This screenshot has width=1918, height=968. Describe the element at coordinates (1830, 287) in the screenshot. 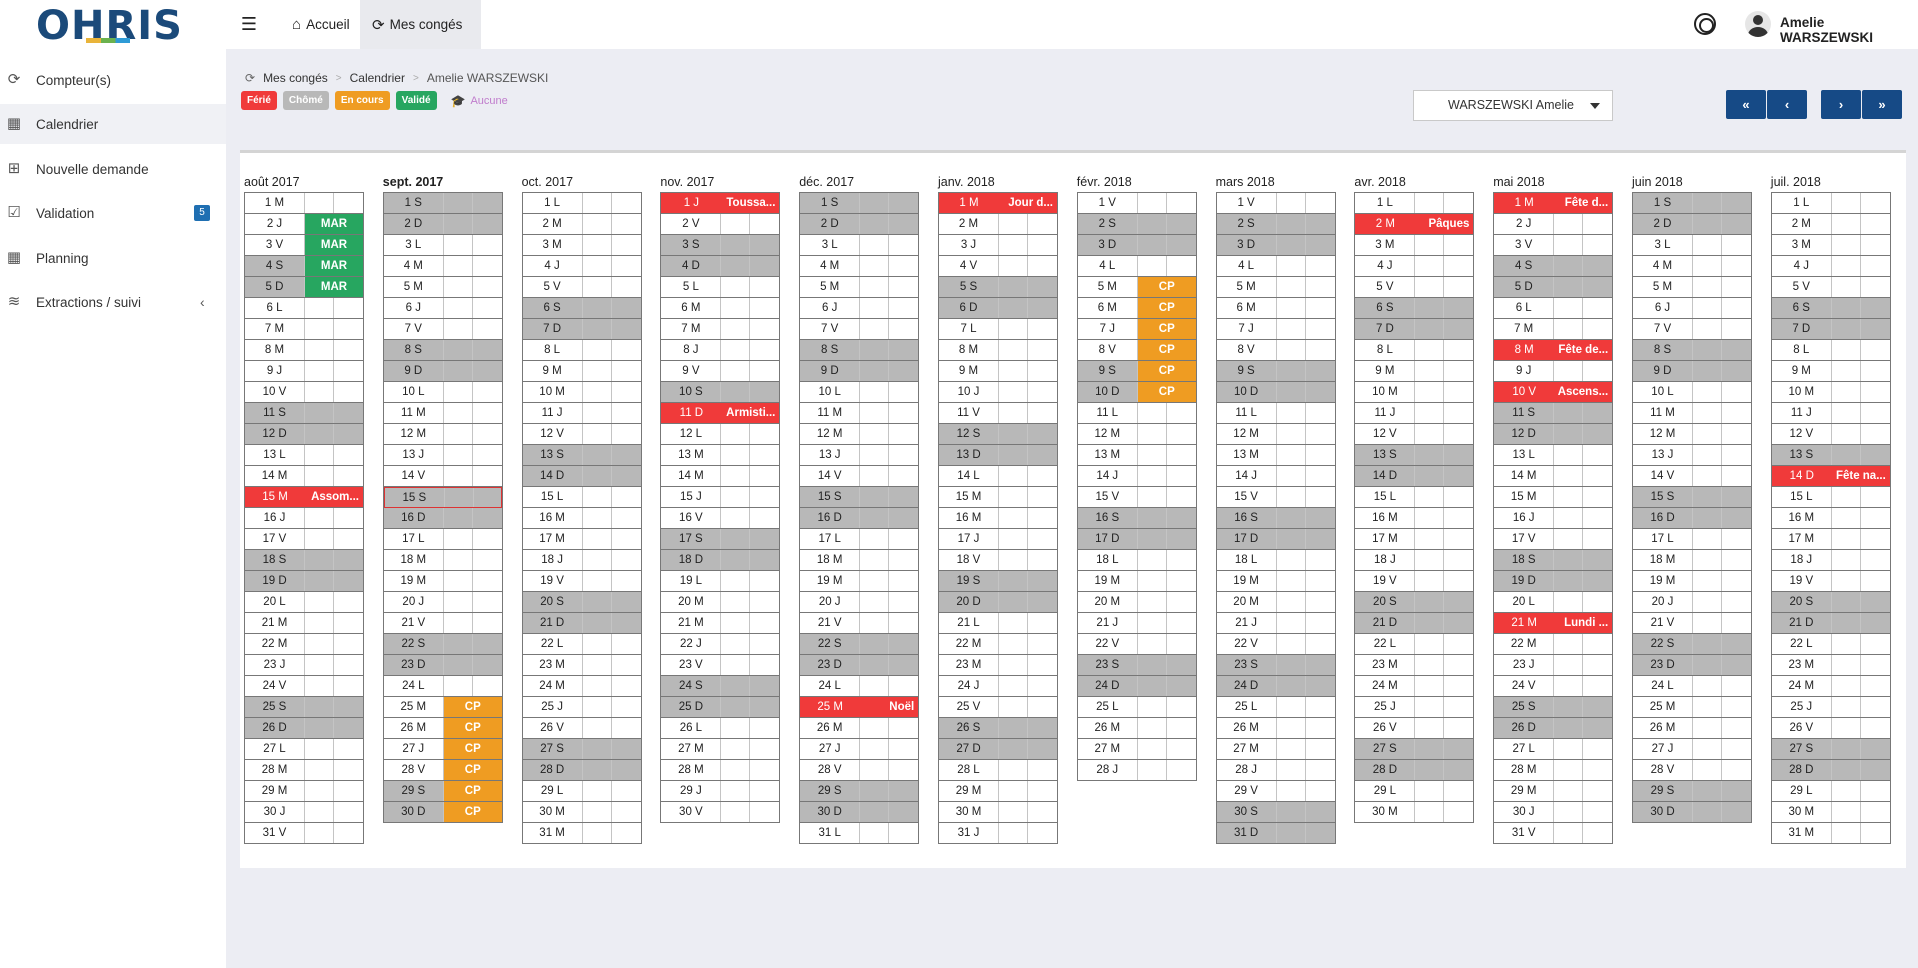

I see `day-cell: 5 V` at that location.